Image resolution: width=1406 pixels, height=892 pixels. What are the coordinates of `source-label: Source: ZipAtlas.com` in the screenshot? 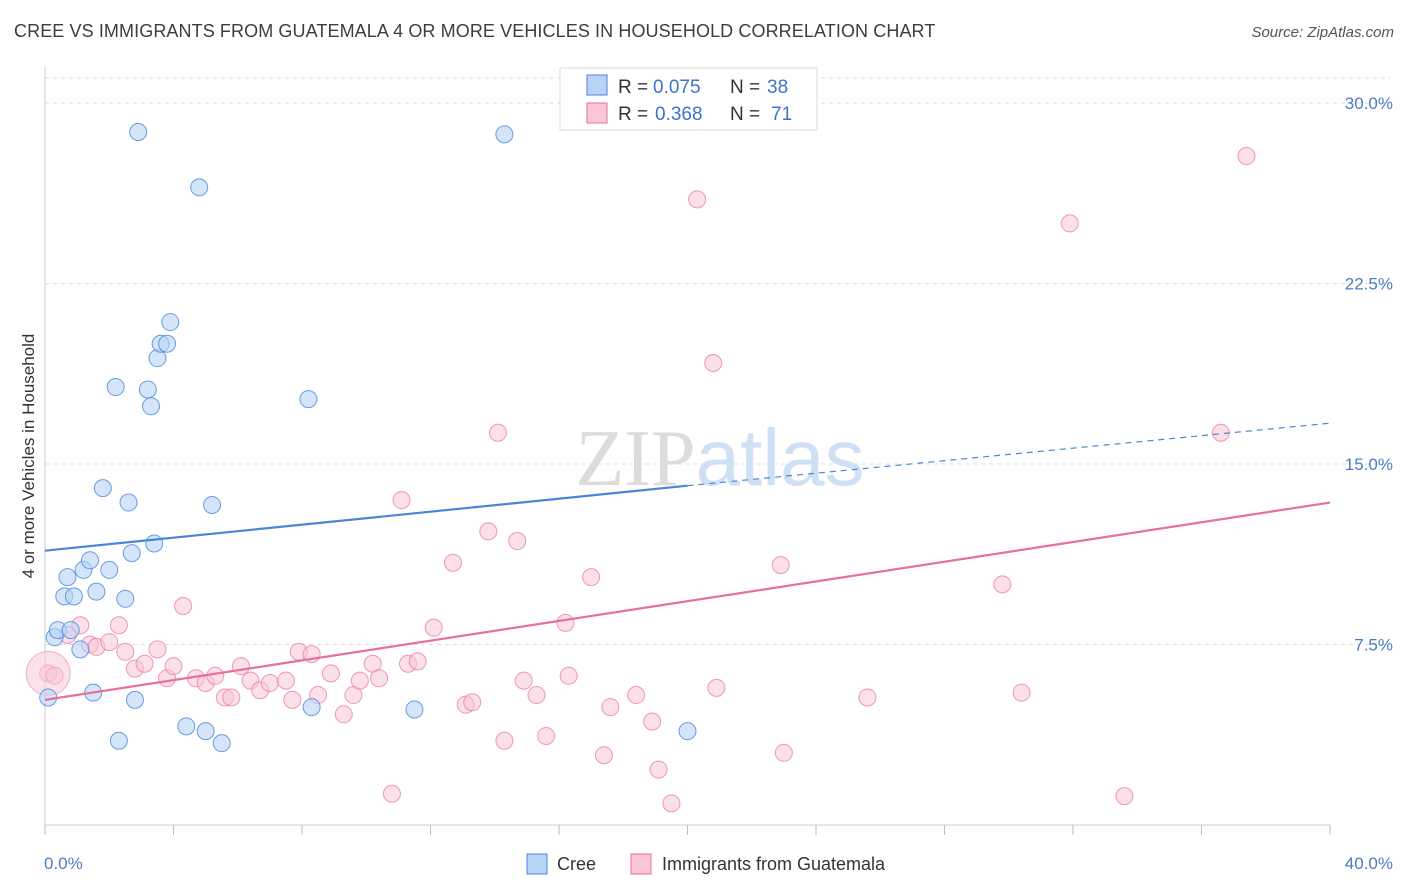 It's located at (1322, 32).